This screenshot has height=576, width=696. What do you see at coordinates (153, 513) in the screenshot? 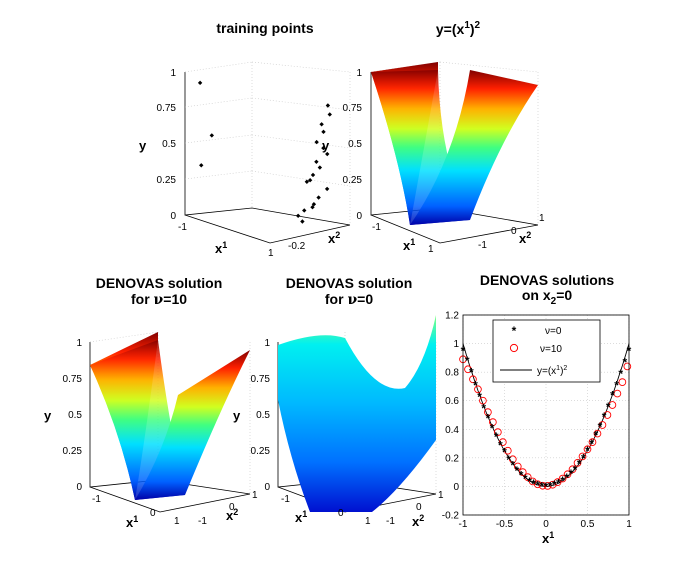
I see `nu10-x1-0: 0` at bounding box center [153, 513].